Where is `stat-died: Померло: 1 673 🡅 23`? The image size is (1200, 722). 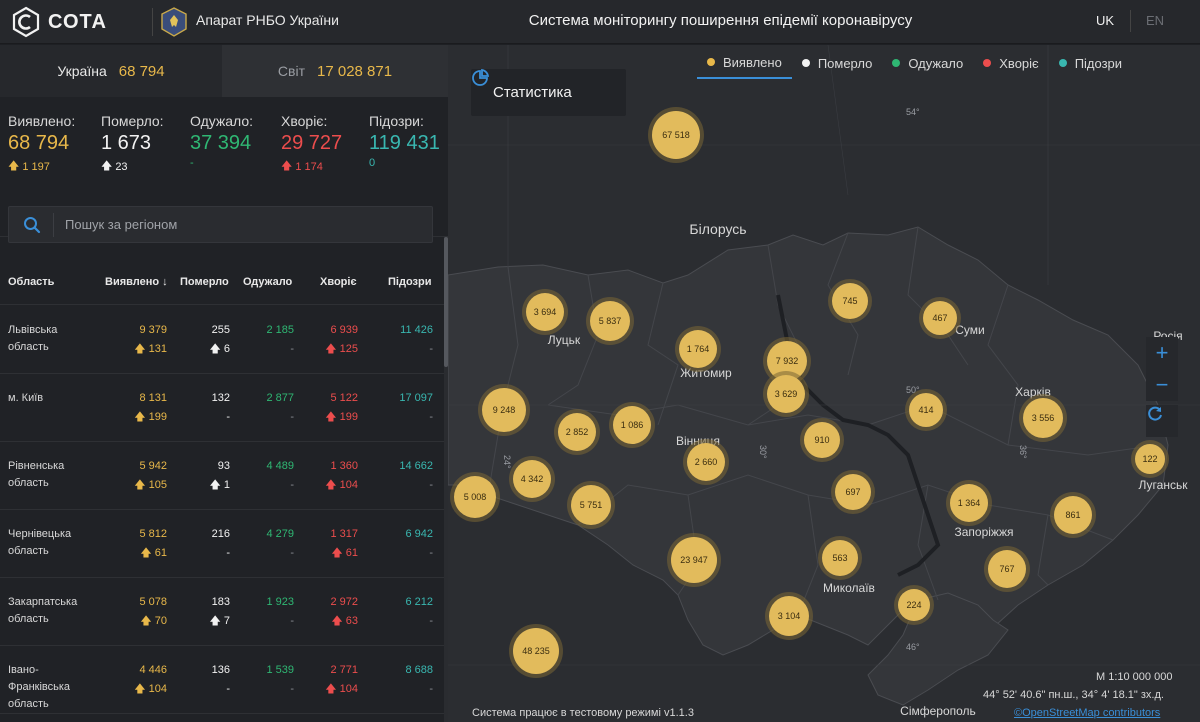
stat-died: Померло: 1 673 🡅 23 is located at coordinates (132, 144).